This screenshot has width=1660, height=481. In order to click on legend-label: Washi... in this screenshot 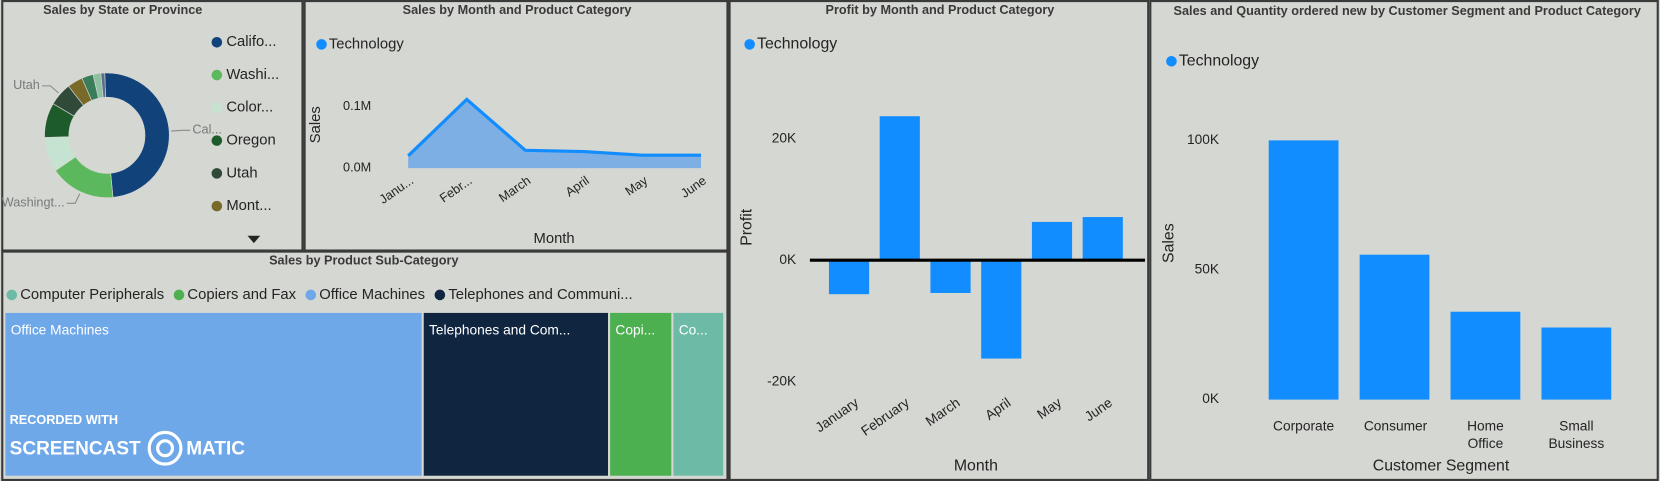, I will do `click(252, 75)`.